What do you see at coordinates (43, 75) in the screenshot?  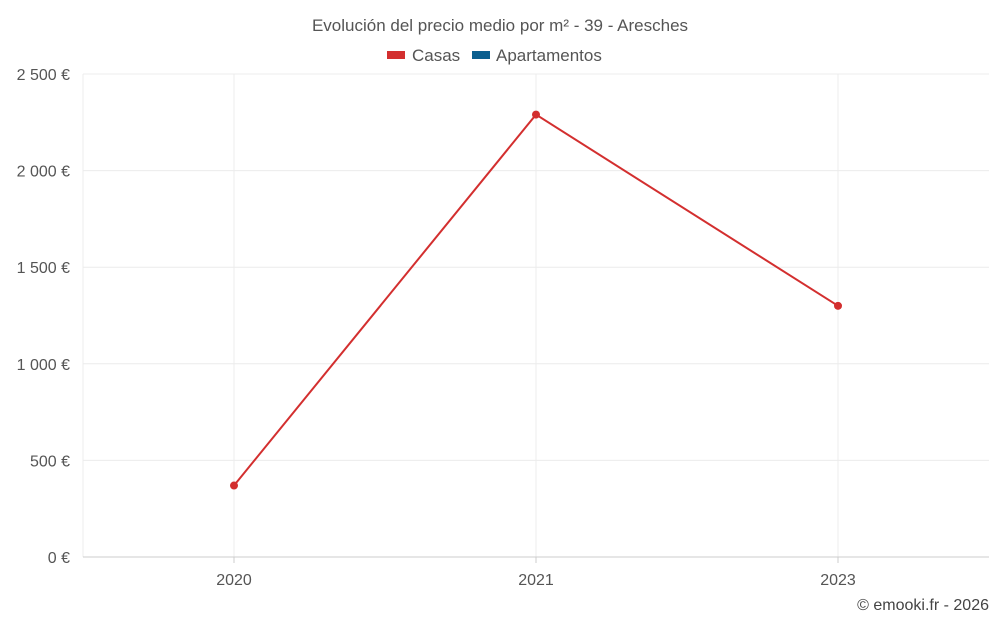 I see `y-tick-label: 2 500 €` at bounding box center [43, 75].